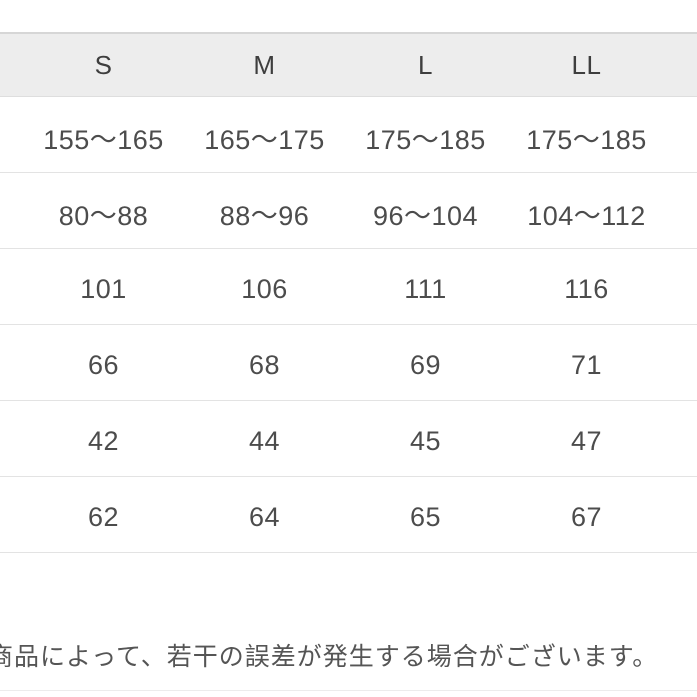 The width and height of the screenshot is (697, 697). Describe the element at coordinates (586, 517) in the screenshot. I see `table-cell: 67` at that location.